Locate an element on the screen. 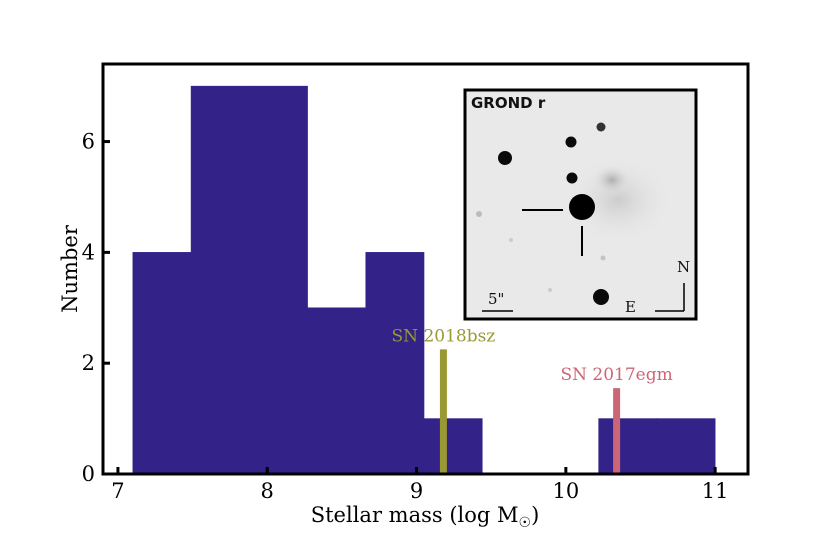 Image resolution: width=830 pixels, height=534 pixels. y-tick-label-2: 4 is located at coordinates (88, 252).